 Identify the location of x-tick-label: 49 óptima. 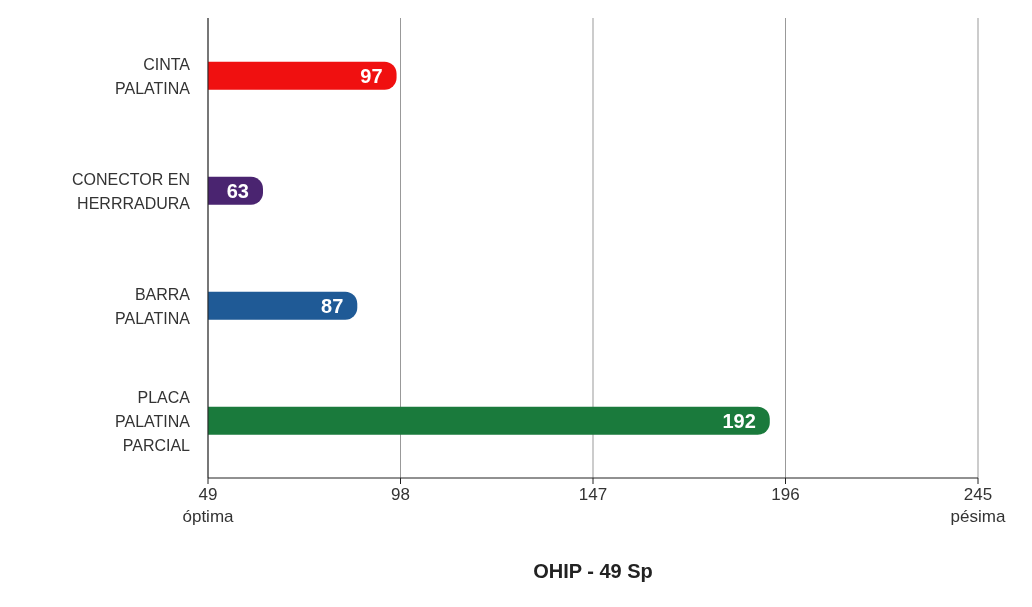
(208, 505).